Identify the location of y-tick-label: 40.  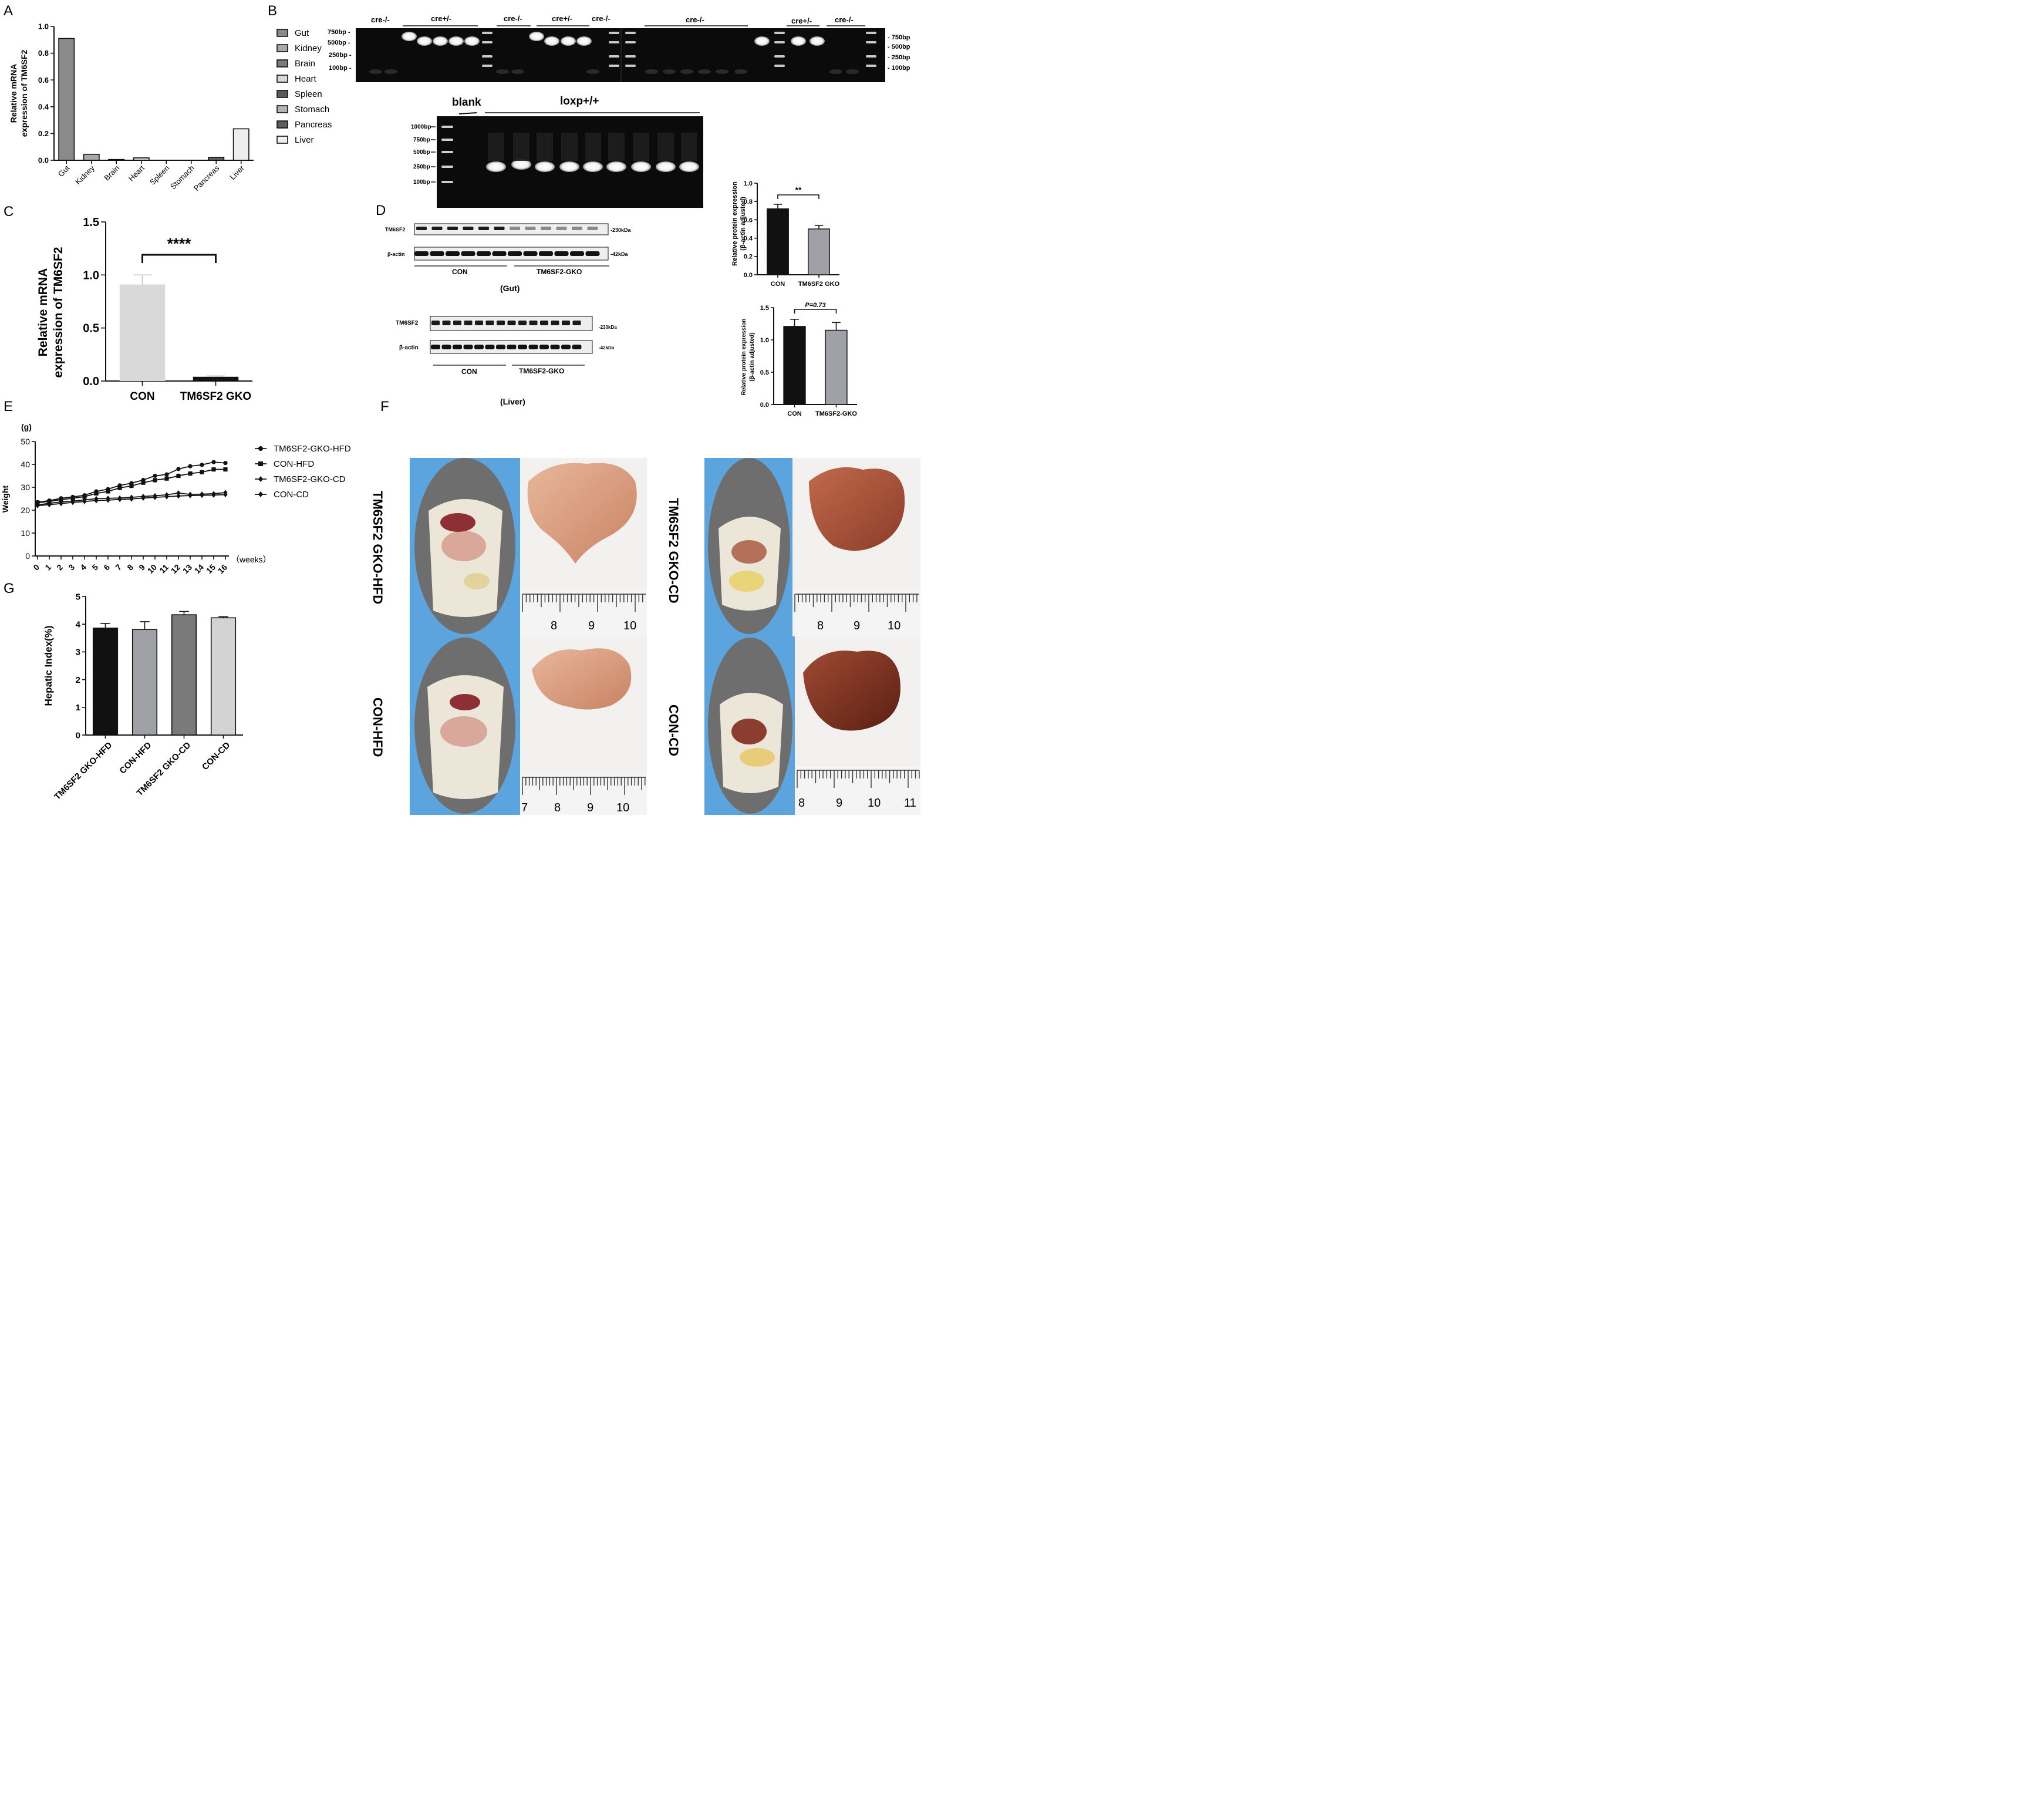
(25, 464).